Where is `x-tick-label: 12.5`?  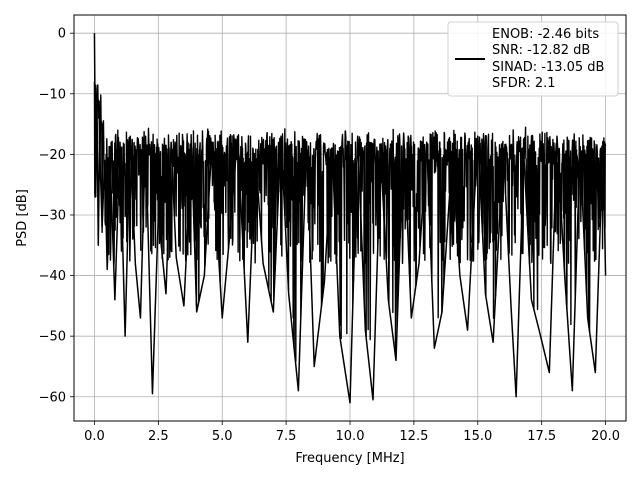 x-tick-label: 12.5 is located at coordinates (413, 436).